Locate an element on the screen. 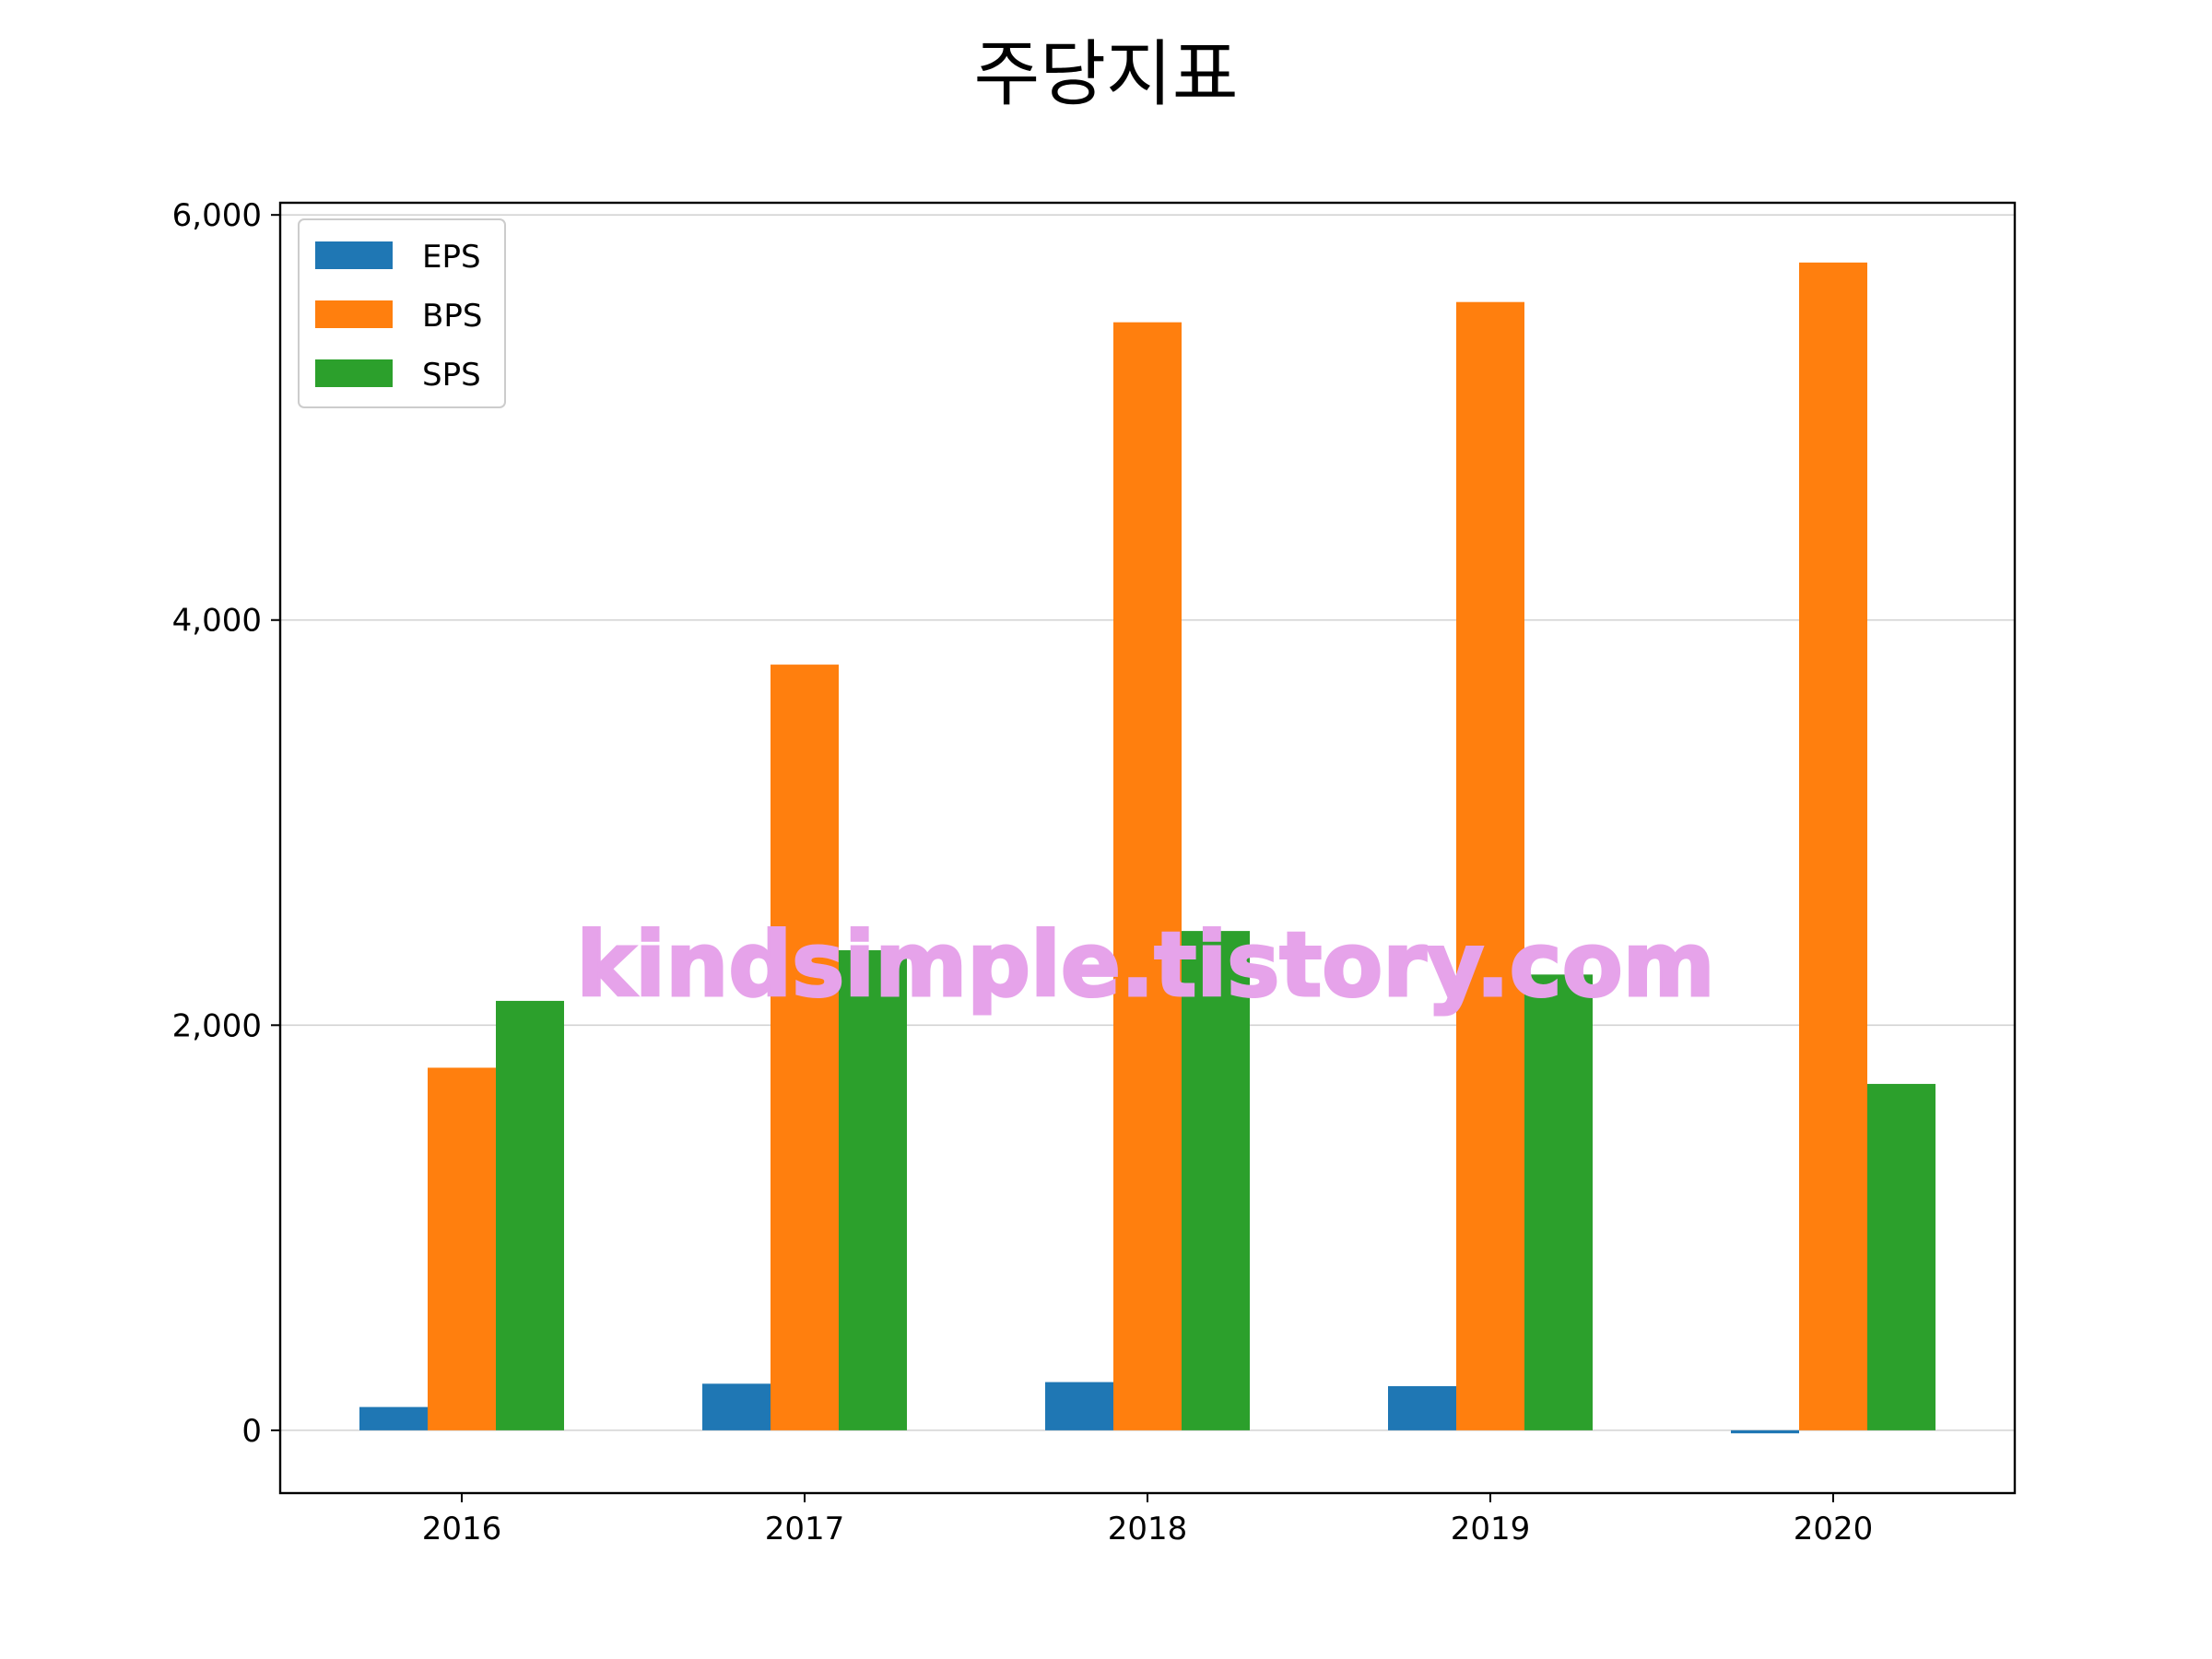  legend-label-bps: BPS is located at coordinates (452, 316).